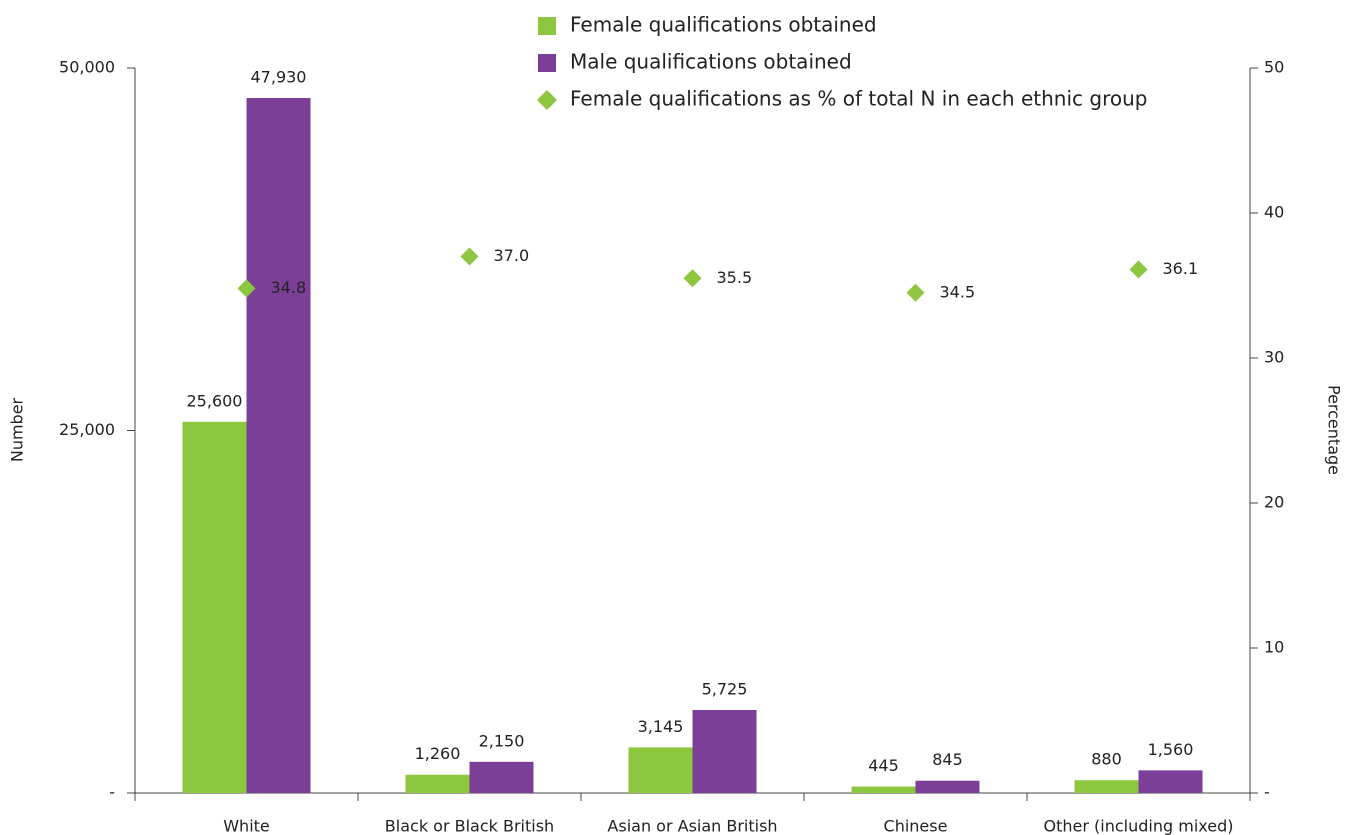  What do you see at coordinates (1274, 647) in the screenshot?
I see `y2-tick-label: 10` at bounding box center [1274, 647].